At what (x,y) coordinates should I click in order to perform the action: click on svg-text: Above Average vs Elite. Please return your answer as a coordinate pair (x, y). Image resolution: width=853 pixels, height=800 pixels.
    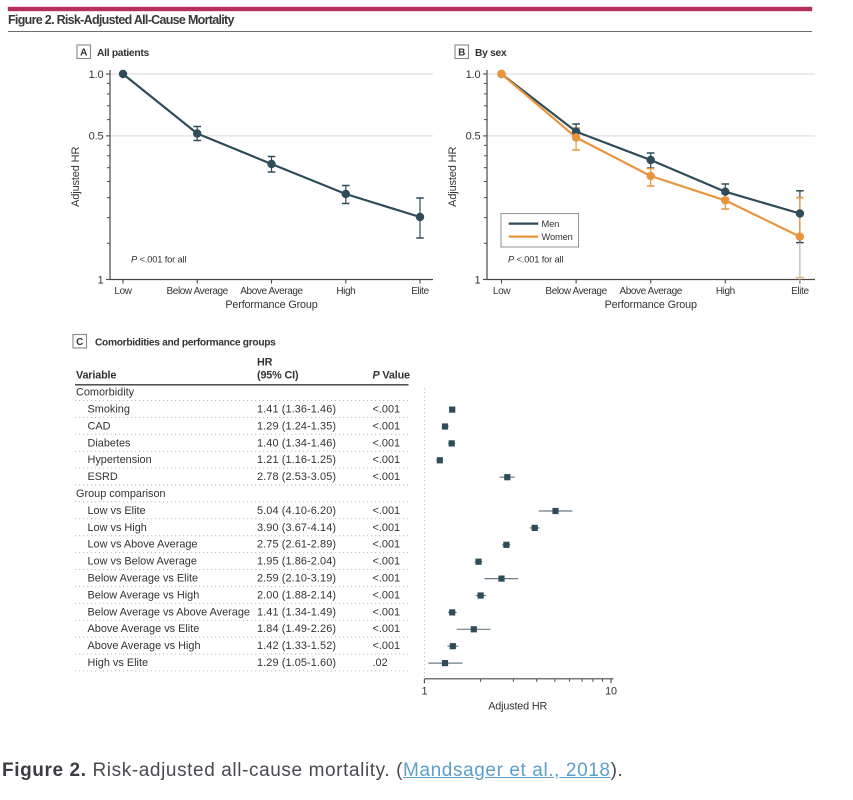
    Looking at the image, I should click on (144, 629).